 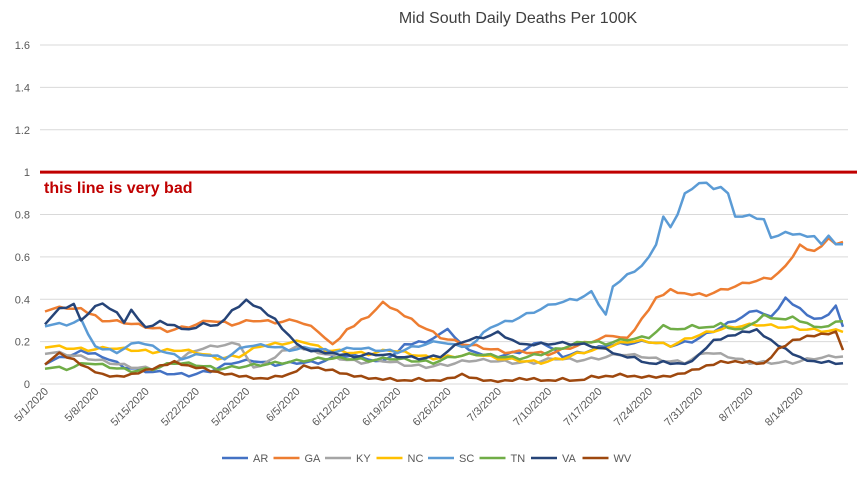 I want to click on legend-label-wv: WV, so click(x=623, y=459).